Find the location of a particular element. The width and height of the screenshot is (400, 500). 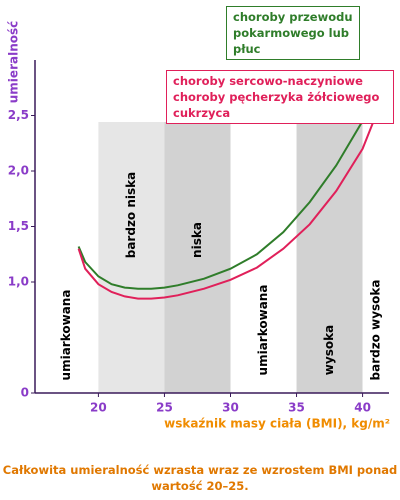

x-tick-label: 20 is located at coordinates (98, 408).